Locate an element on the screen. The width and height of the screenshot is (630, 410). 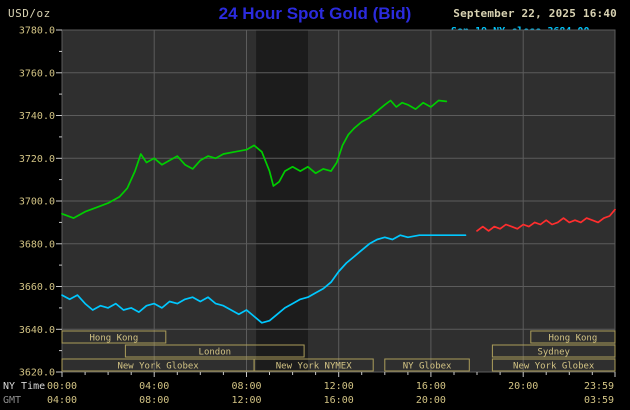
session-label: London is located at coordinates (215, 353).